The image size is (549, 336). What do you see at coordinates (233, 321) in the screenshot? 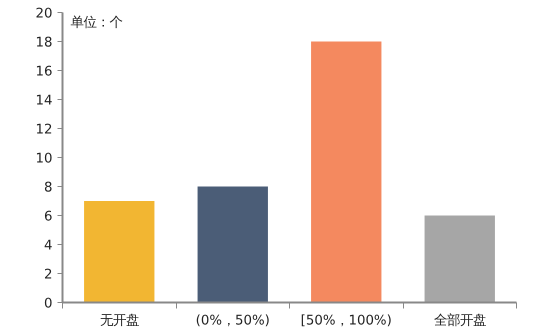
I see `x-tick-label: (0%，50%)` at bounding box center [233, 321].